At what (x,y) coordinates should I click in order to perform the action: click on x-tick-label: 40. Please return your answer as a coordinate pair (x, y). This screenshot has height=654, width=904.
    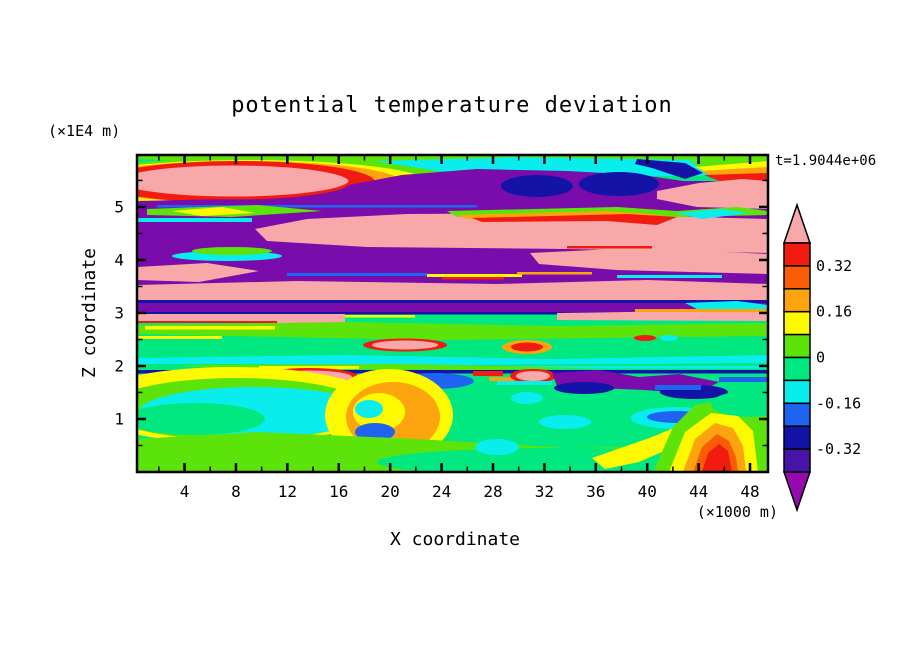
    Looking at the image, I should click on (647, 491).